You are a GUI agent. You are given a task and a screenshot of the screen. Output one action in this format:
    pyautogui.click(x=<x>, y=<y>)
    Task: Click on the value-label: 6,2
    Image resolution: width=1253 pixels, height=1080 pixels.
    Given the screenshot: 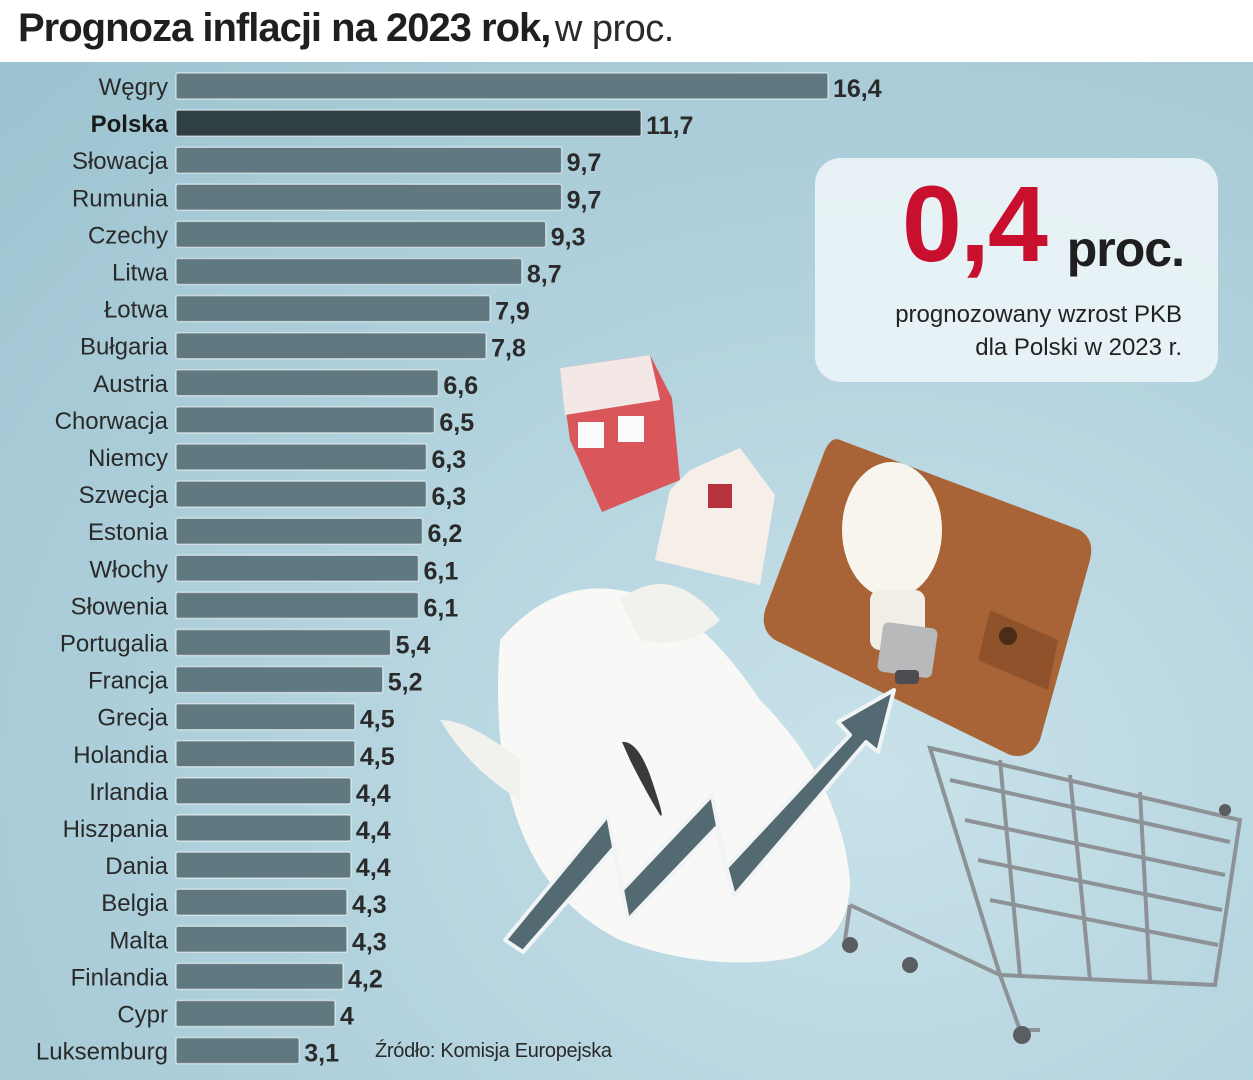 What is the action you would take?
    pyautogui.click(x=444, y=534)
    